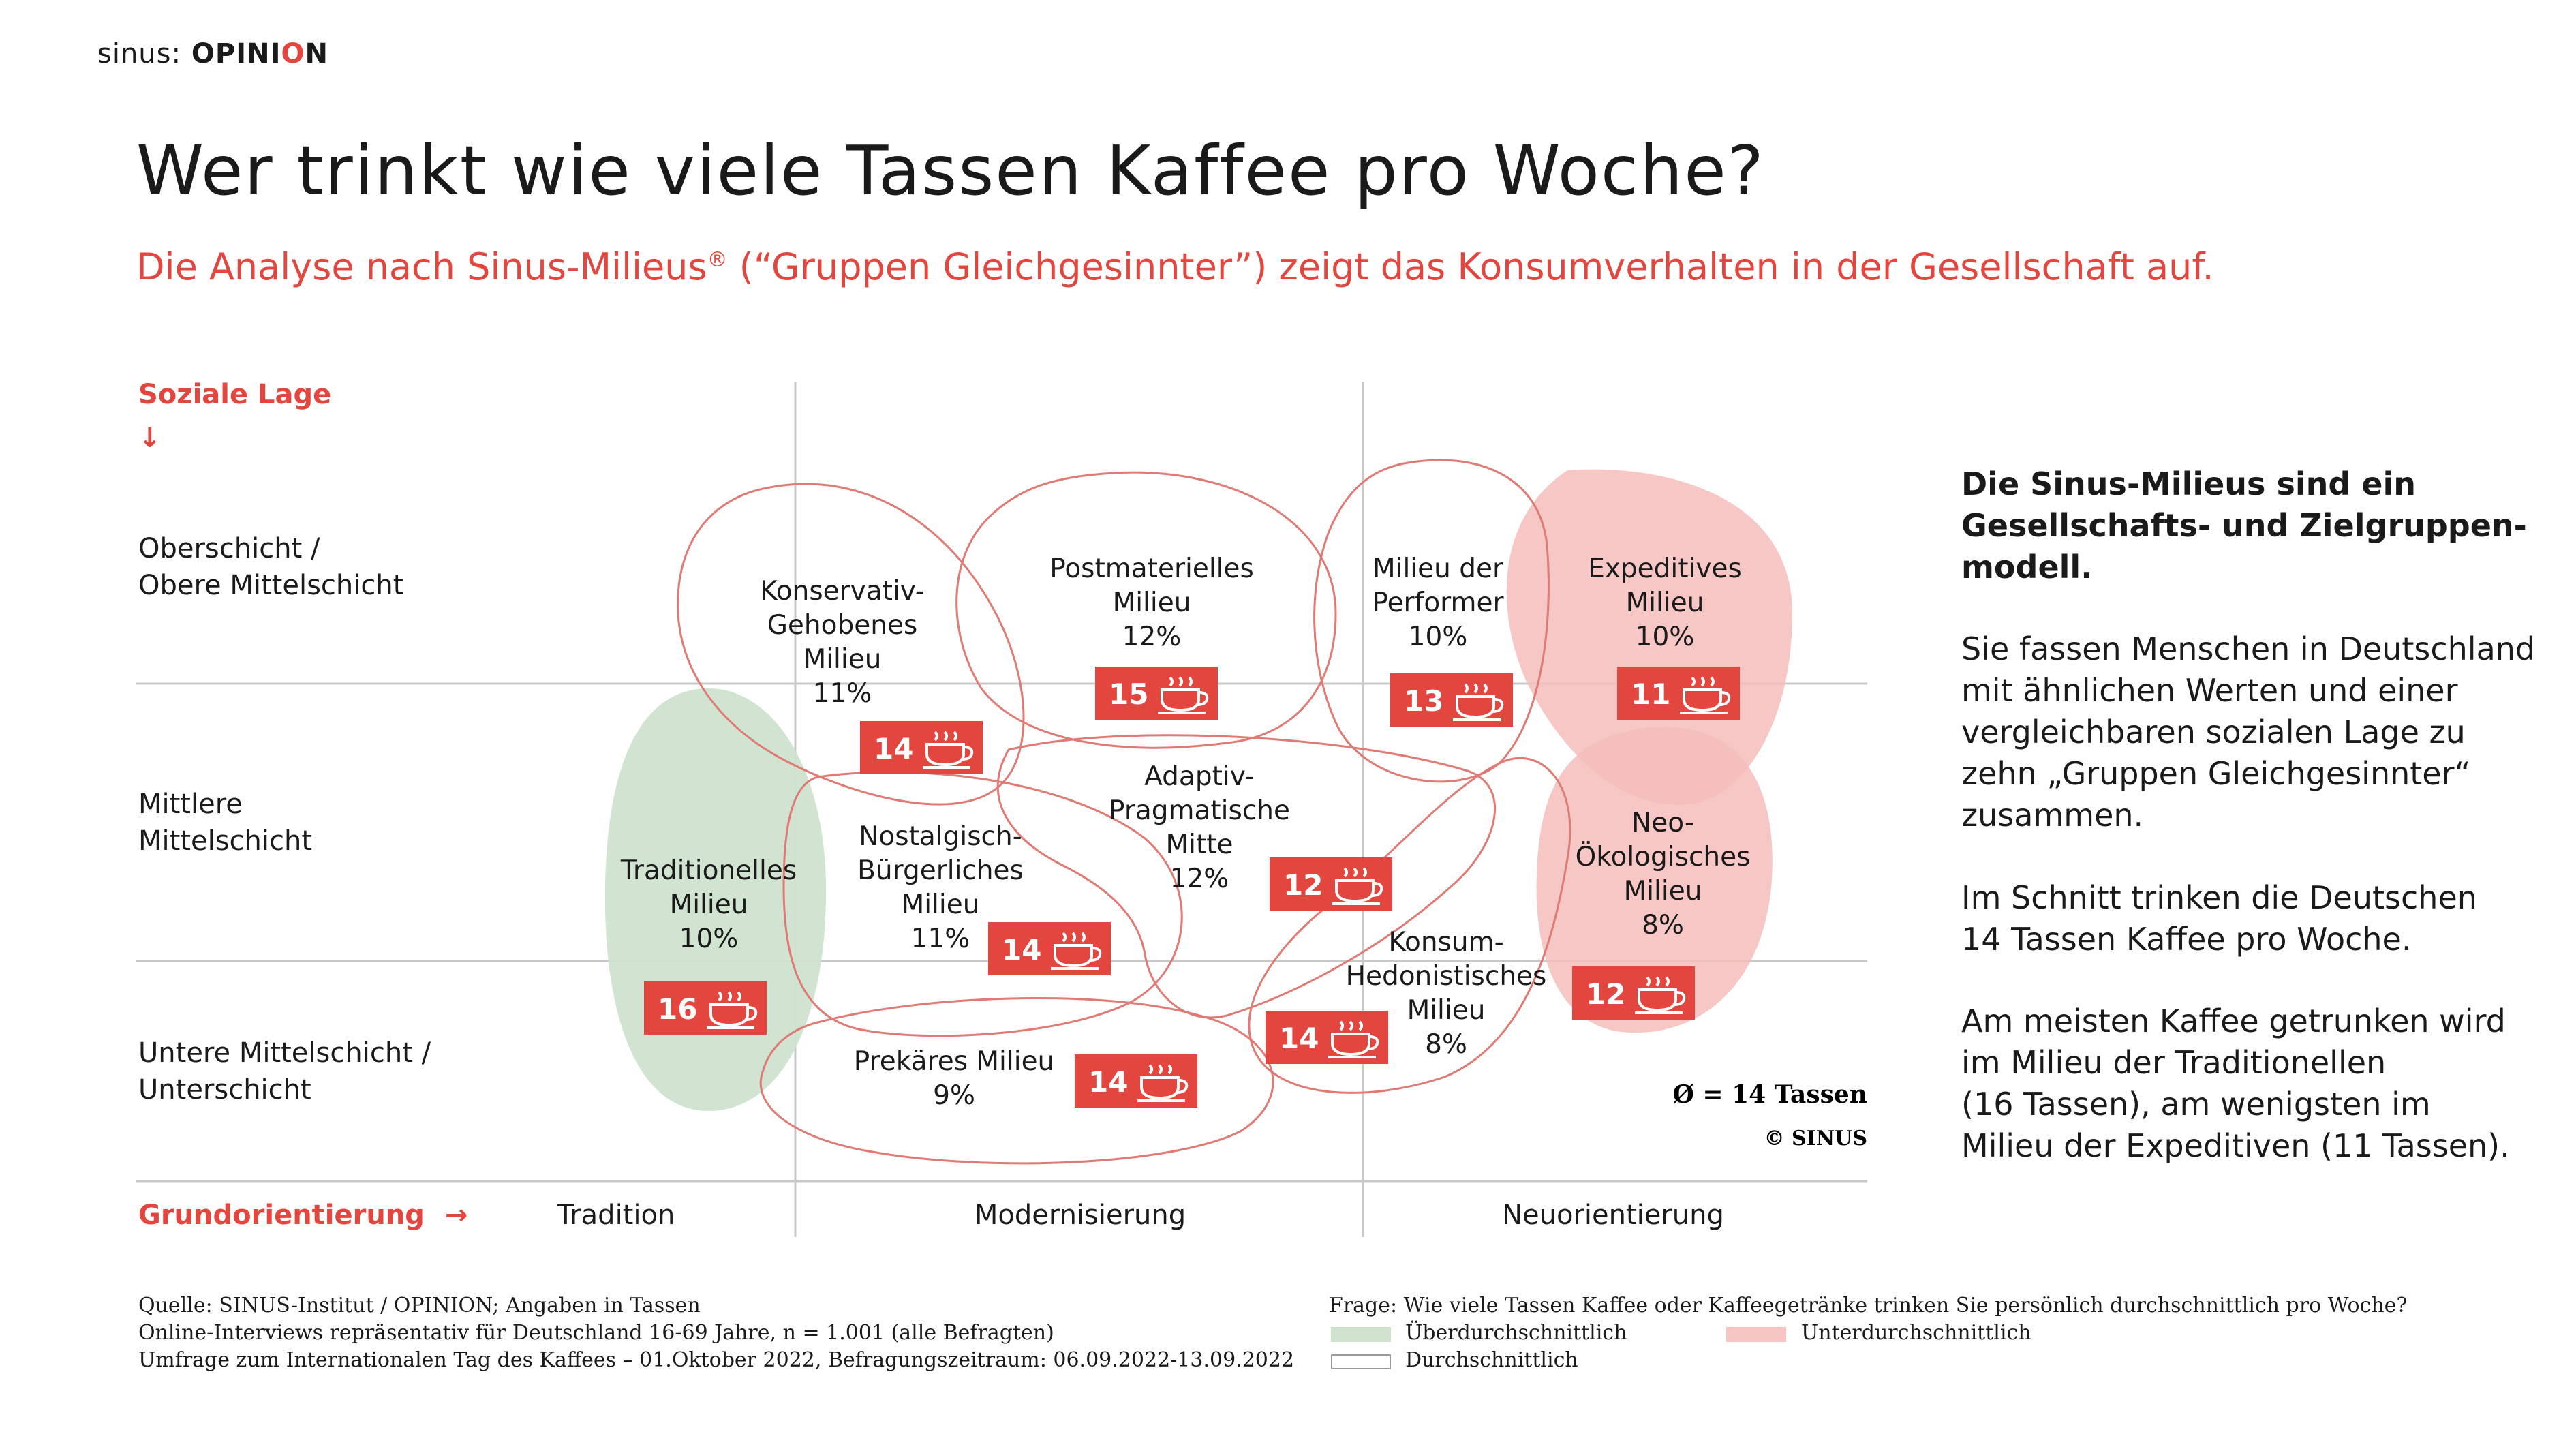 The height and width of the screenshot is (1449, 2576). Describe the element at coordinates (1516, 1333) in the screenshot. I see `legend-label-above: Überdurchschnittlich` at that location.